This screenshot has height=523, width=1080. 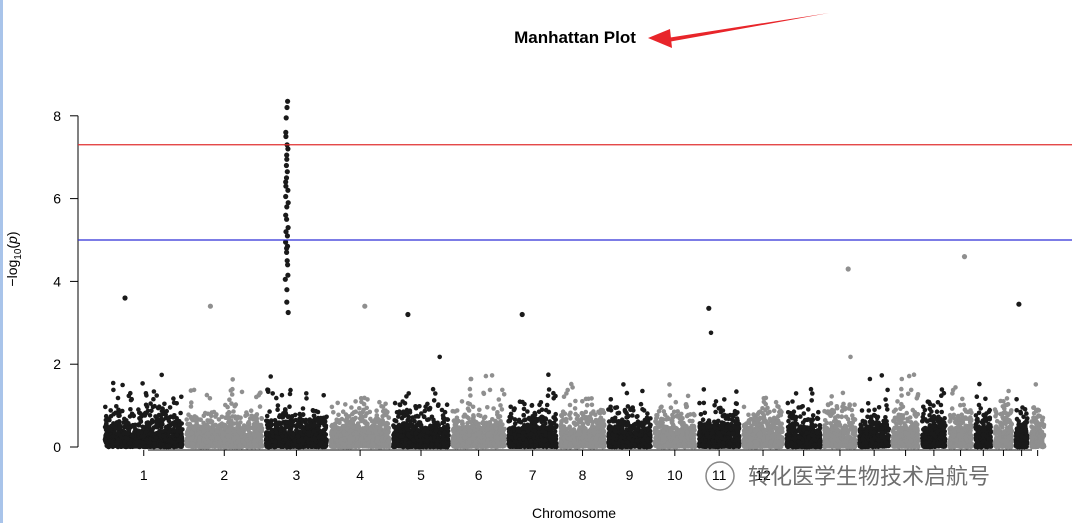 I want to click on y-tick-label: 0, so click(x=57, y=447).